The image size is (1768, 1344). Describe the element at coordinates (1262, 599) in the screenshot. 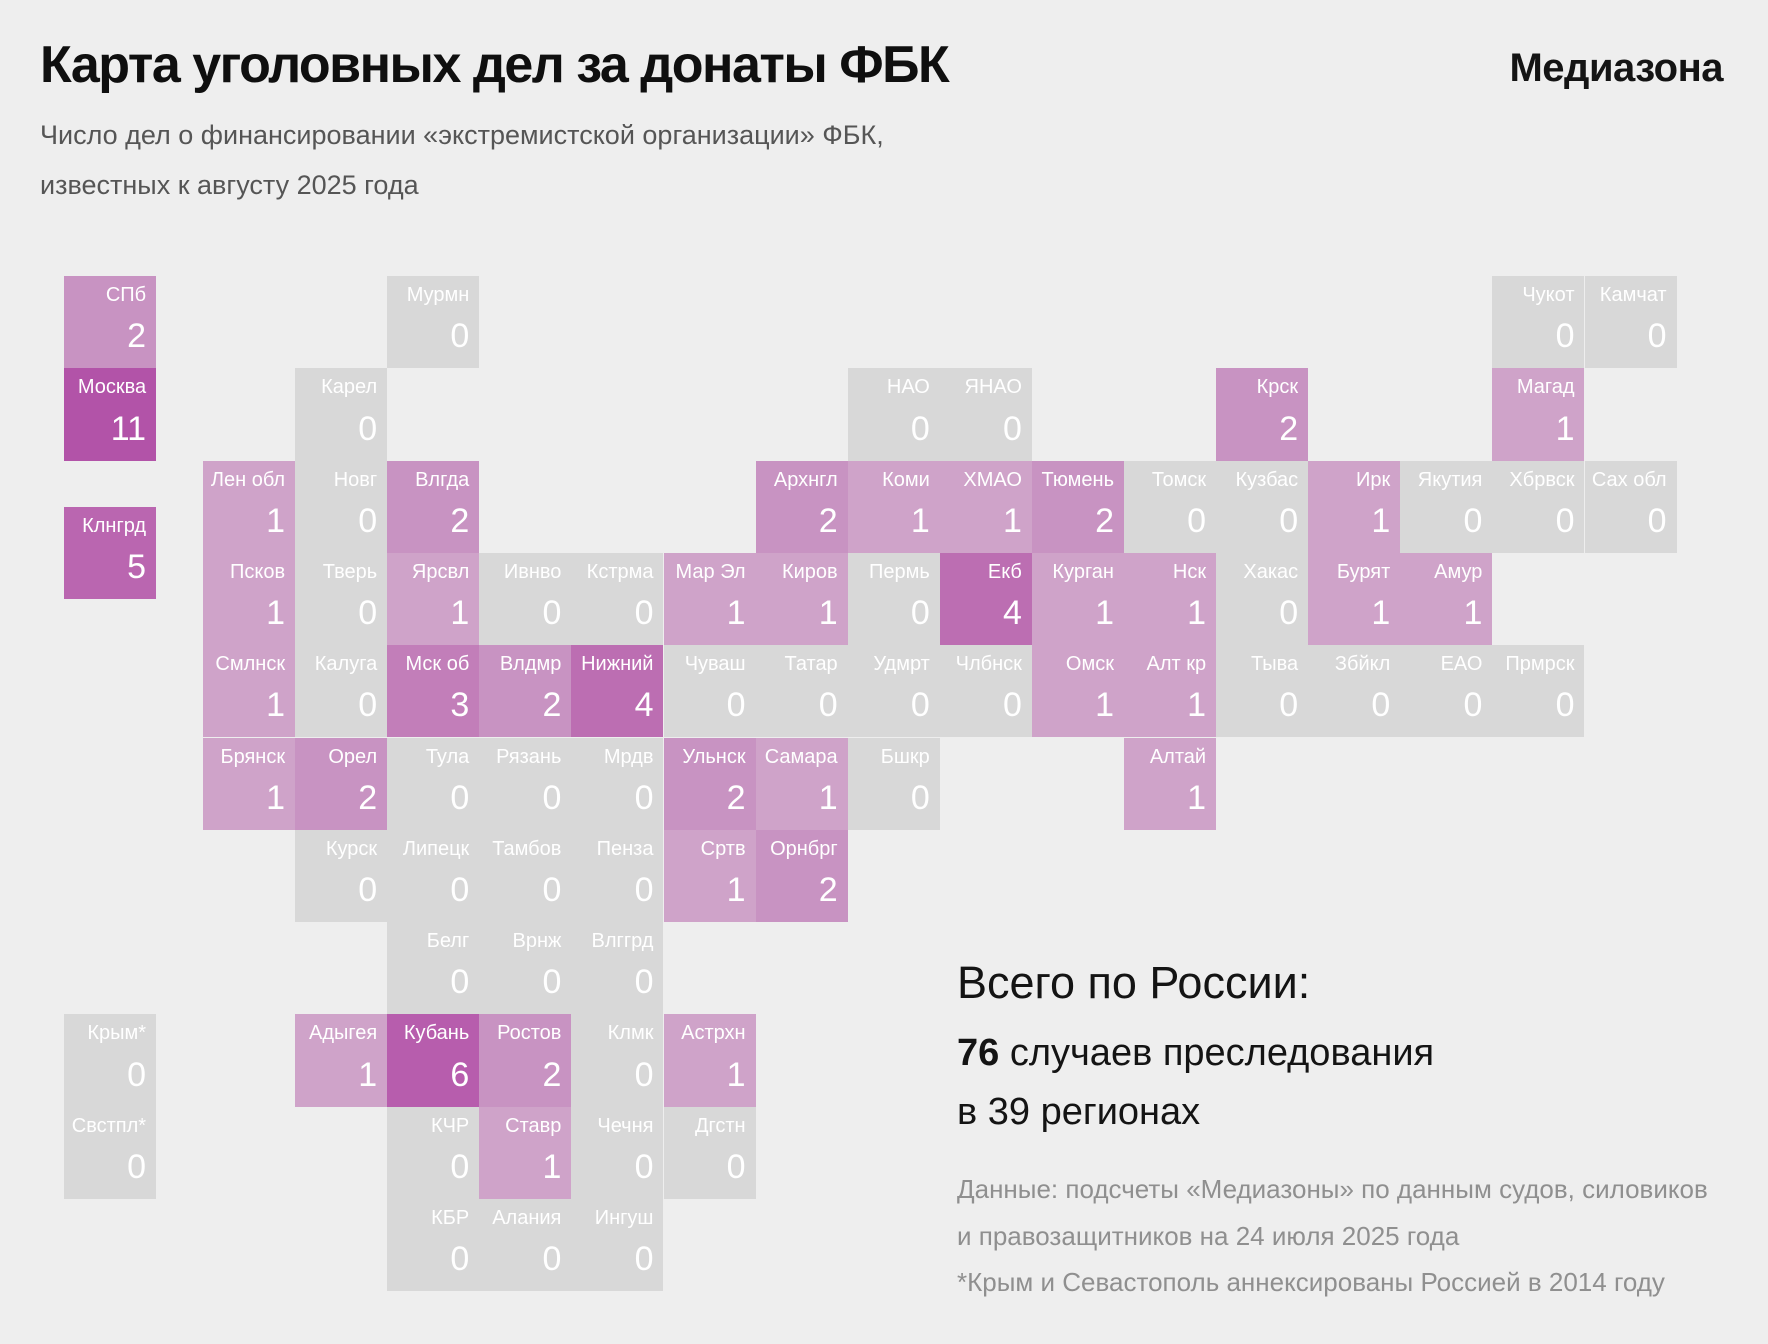

I see `map-tile: Хакас 0` at that location.